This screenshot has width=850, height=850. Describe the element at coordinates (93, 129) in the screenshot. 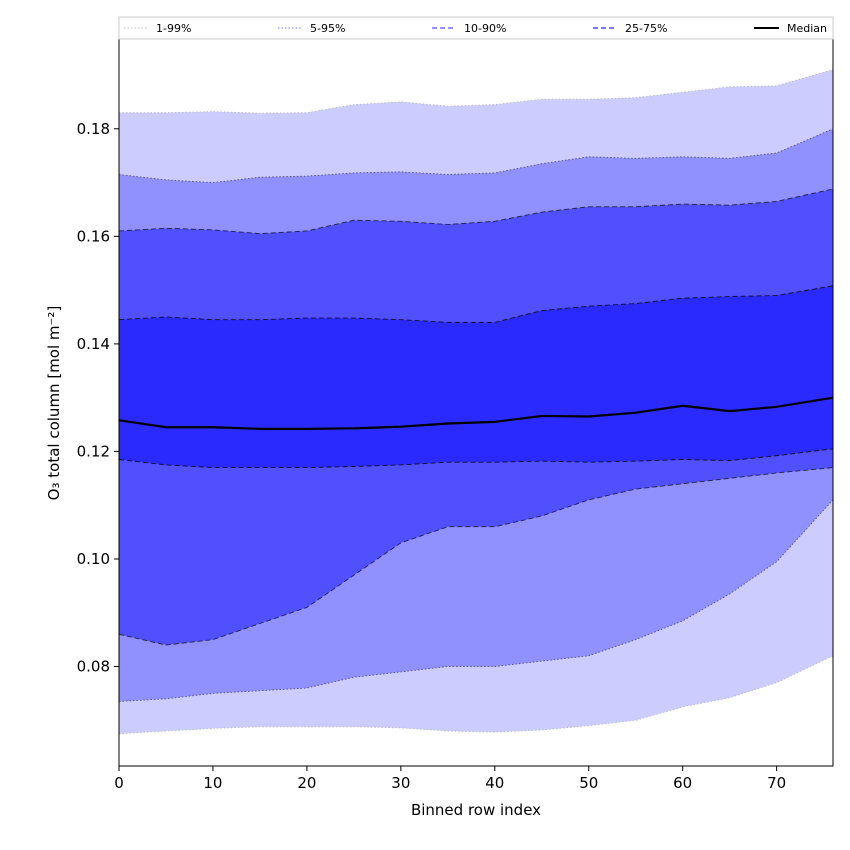

I see `y-tick-label: 0.18` at that location.